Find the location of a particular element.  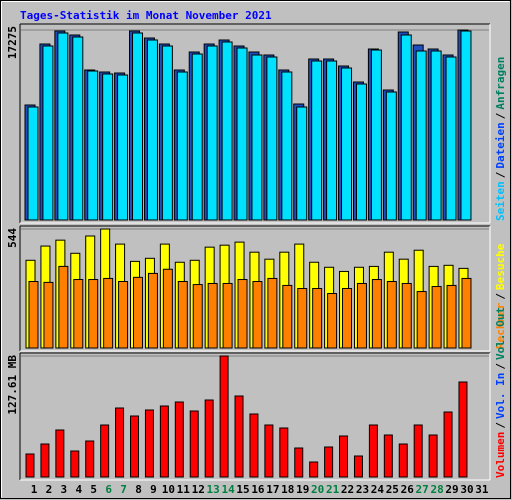

x-tick-label: 3 is located at coordinates (64, 489).